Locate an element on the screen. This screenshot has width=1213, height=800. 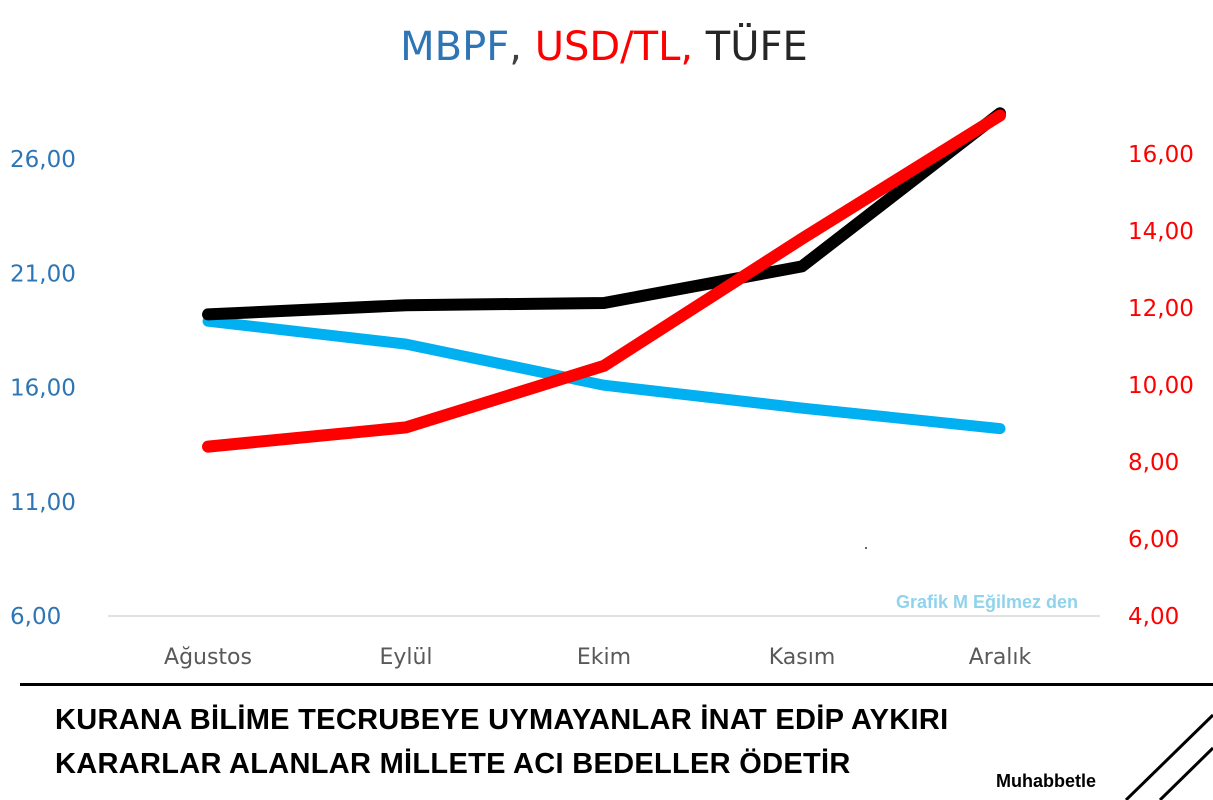
left-tick-label: 16,00 is located at coordinates (43, 389).